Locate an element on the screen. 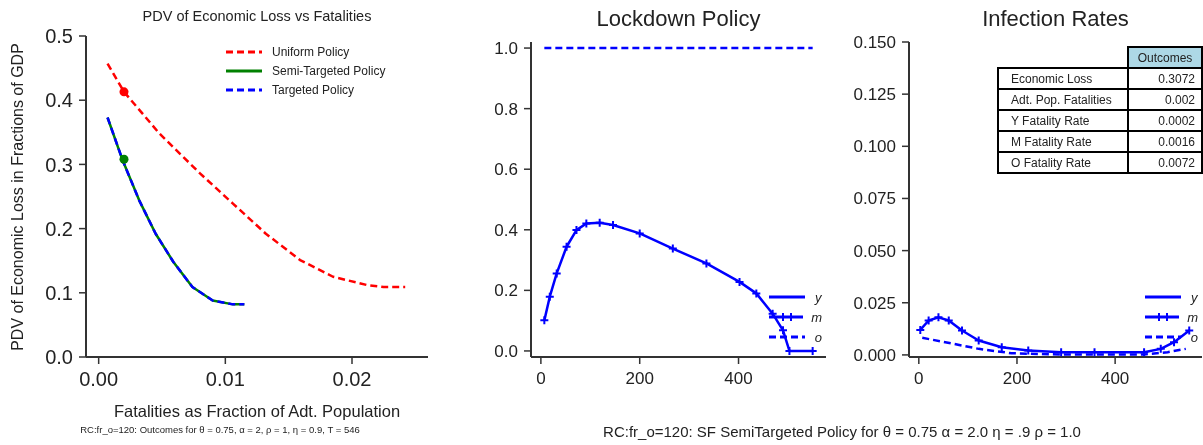 The image size is (1203, 445). y-tick-label: 0.050 is located at coordinates (874, 251).